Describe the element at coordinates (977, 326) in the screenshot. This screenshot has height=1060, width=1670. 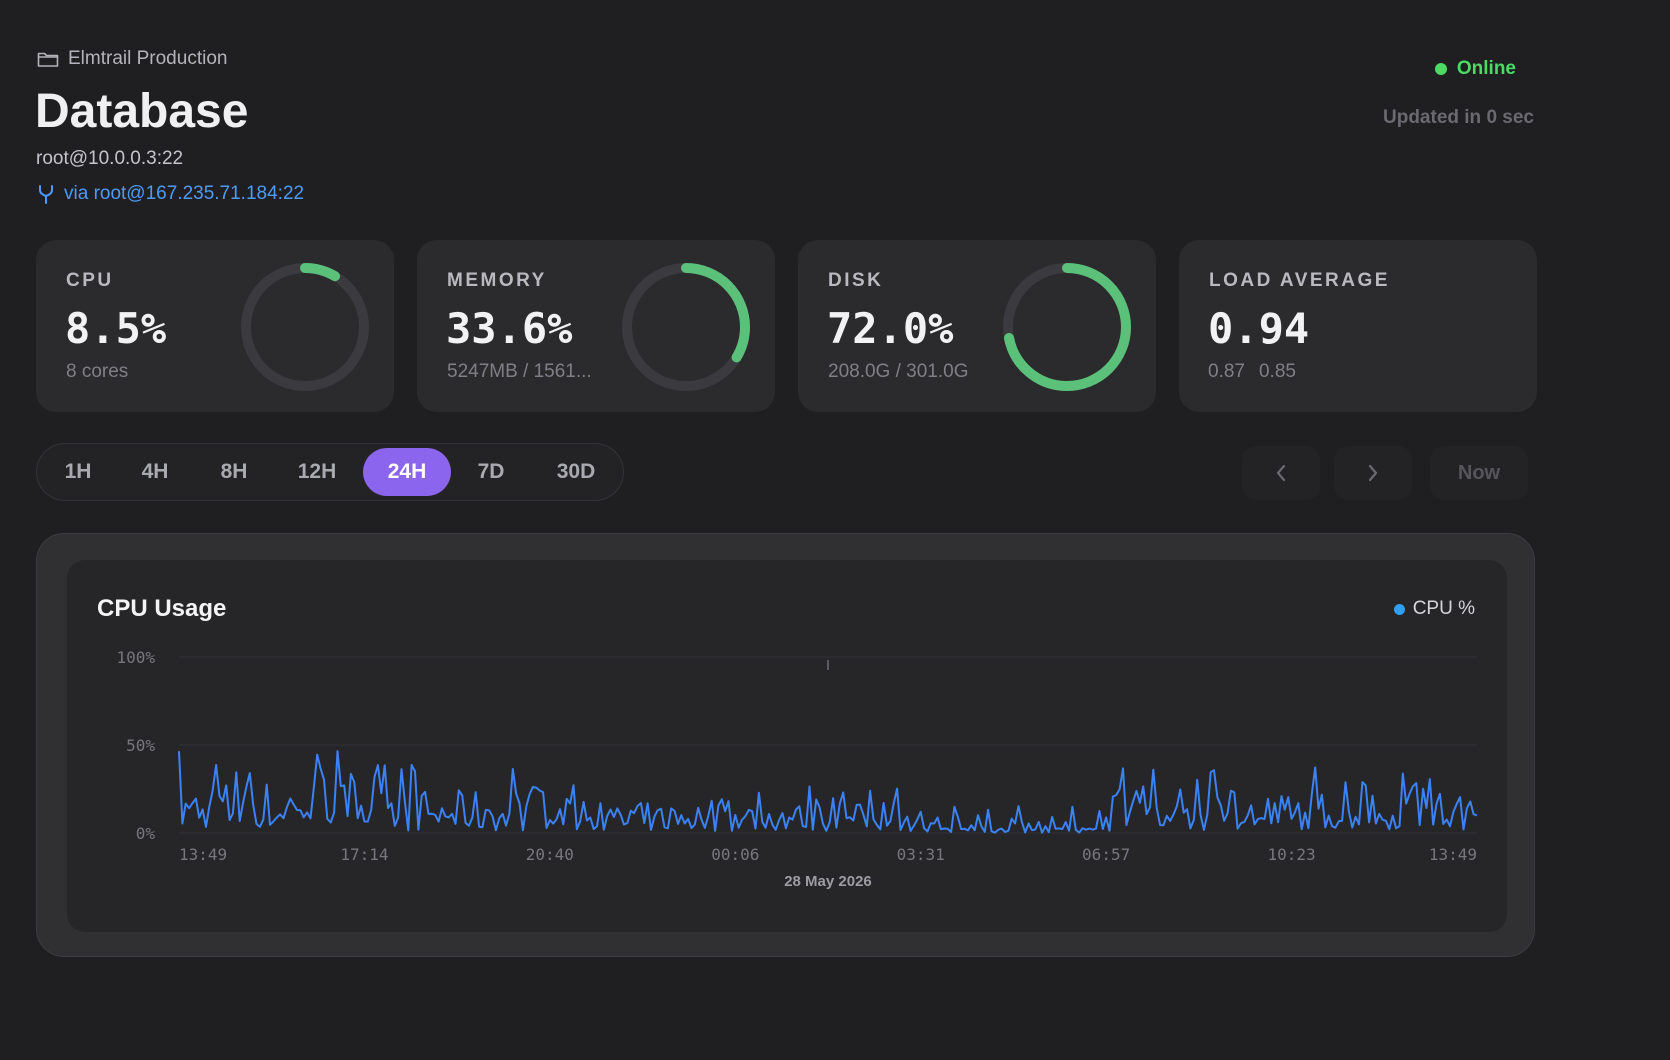
I see `disk-card: DISK 72.0% 208.0G / 301.0G` at that location.